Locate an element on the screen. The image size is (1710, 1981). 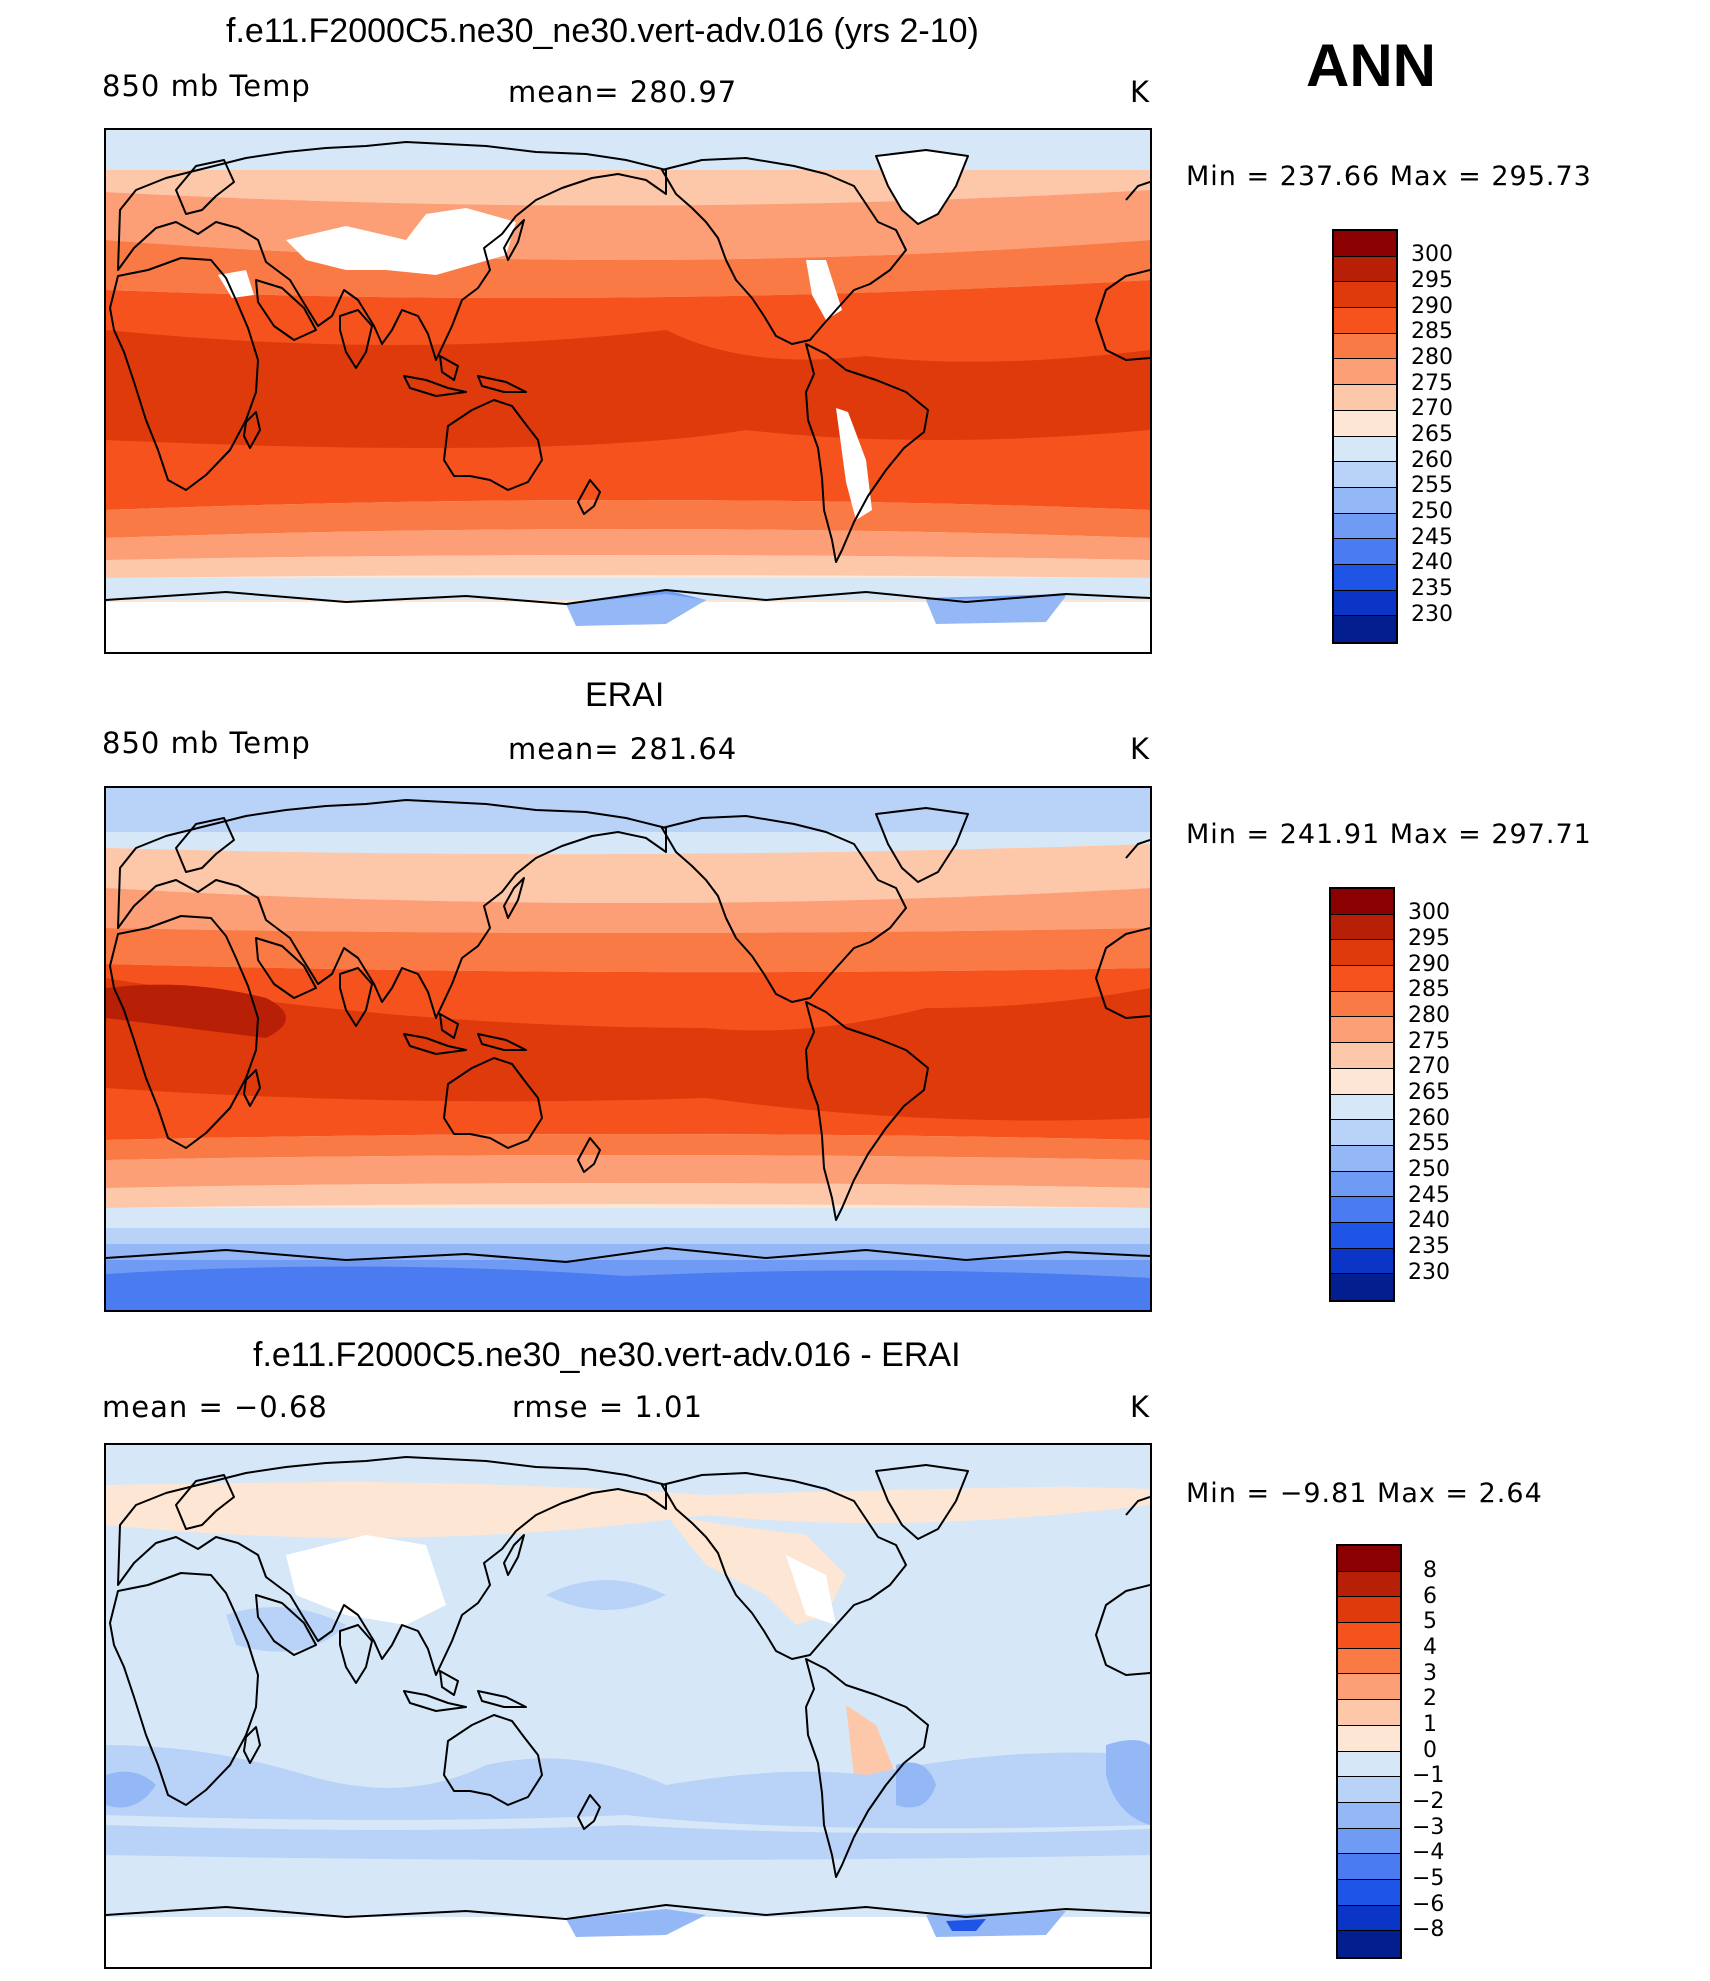
colorbar-3-tick: −8 is located at coordinates (1428, 1929).